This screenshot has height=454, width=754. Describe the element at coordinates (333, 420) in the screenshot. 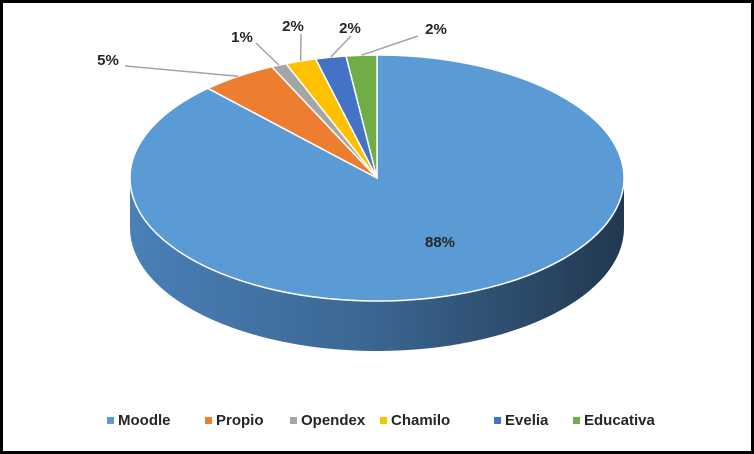

I see `legend-label: Opendex` at that location.